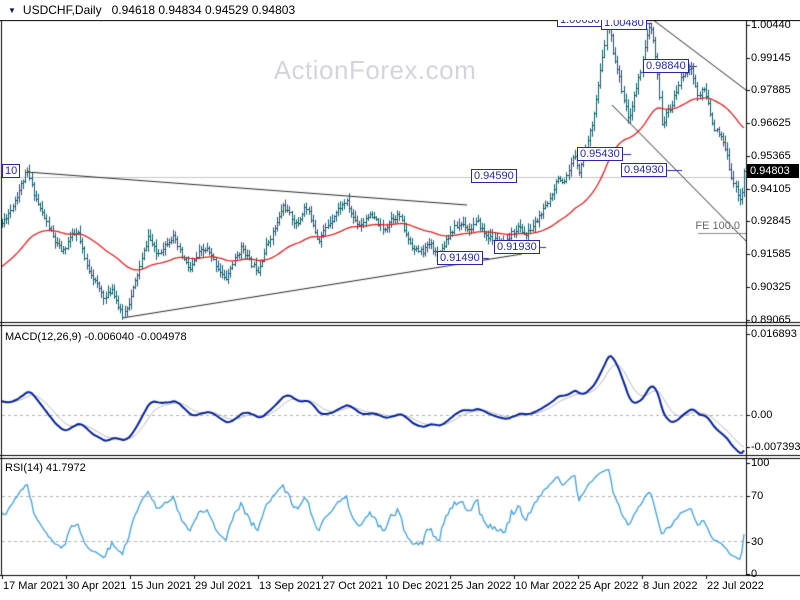 This screenshot has height=600, width=800. I want to click on date-axis-label: 10 Dec 2021, so click(418, 586).